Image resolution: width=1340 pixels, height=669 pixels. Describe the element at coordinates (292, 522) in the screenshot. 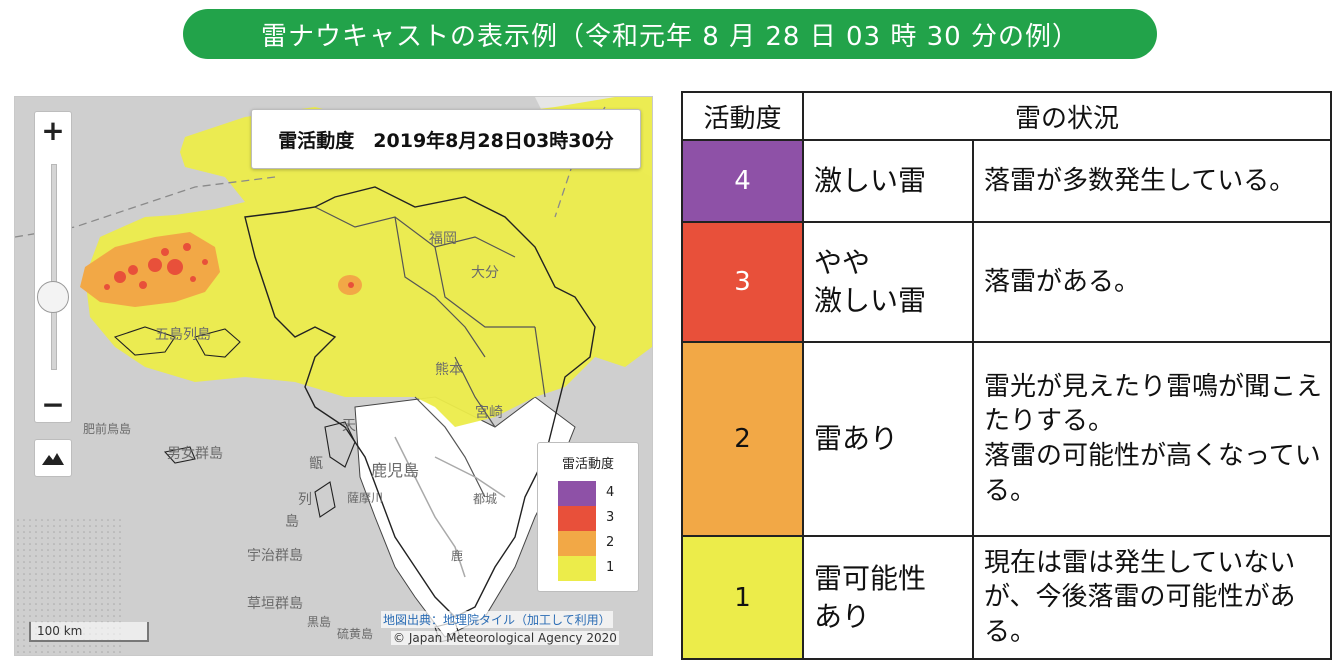

I see `place-label-shima: 島` at that location.